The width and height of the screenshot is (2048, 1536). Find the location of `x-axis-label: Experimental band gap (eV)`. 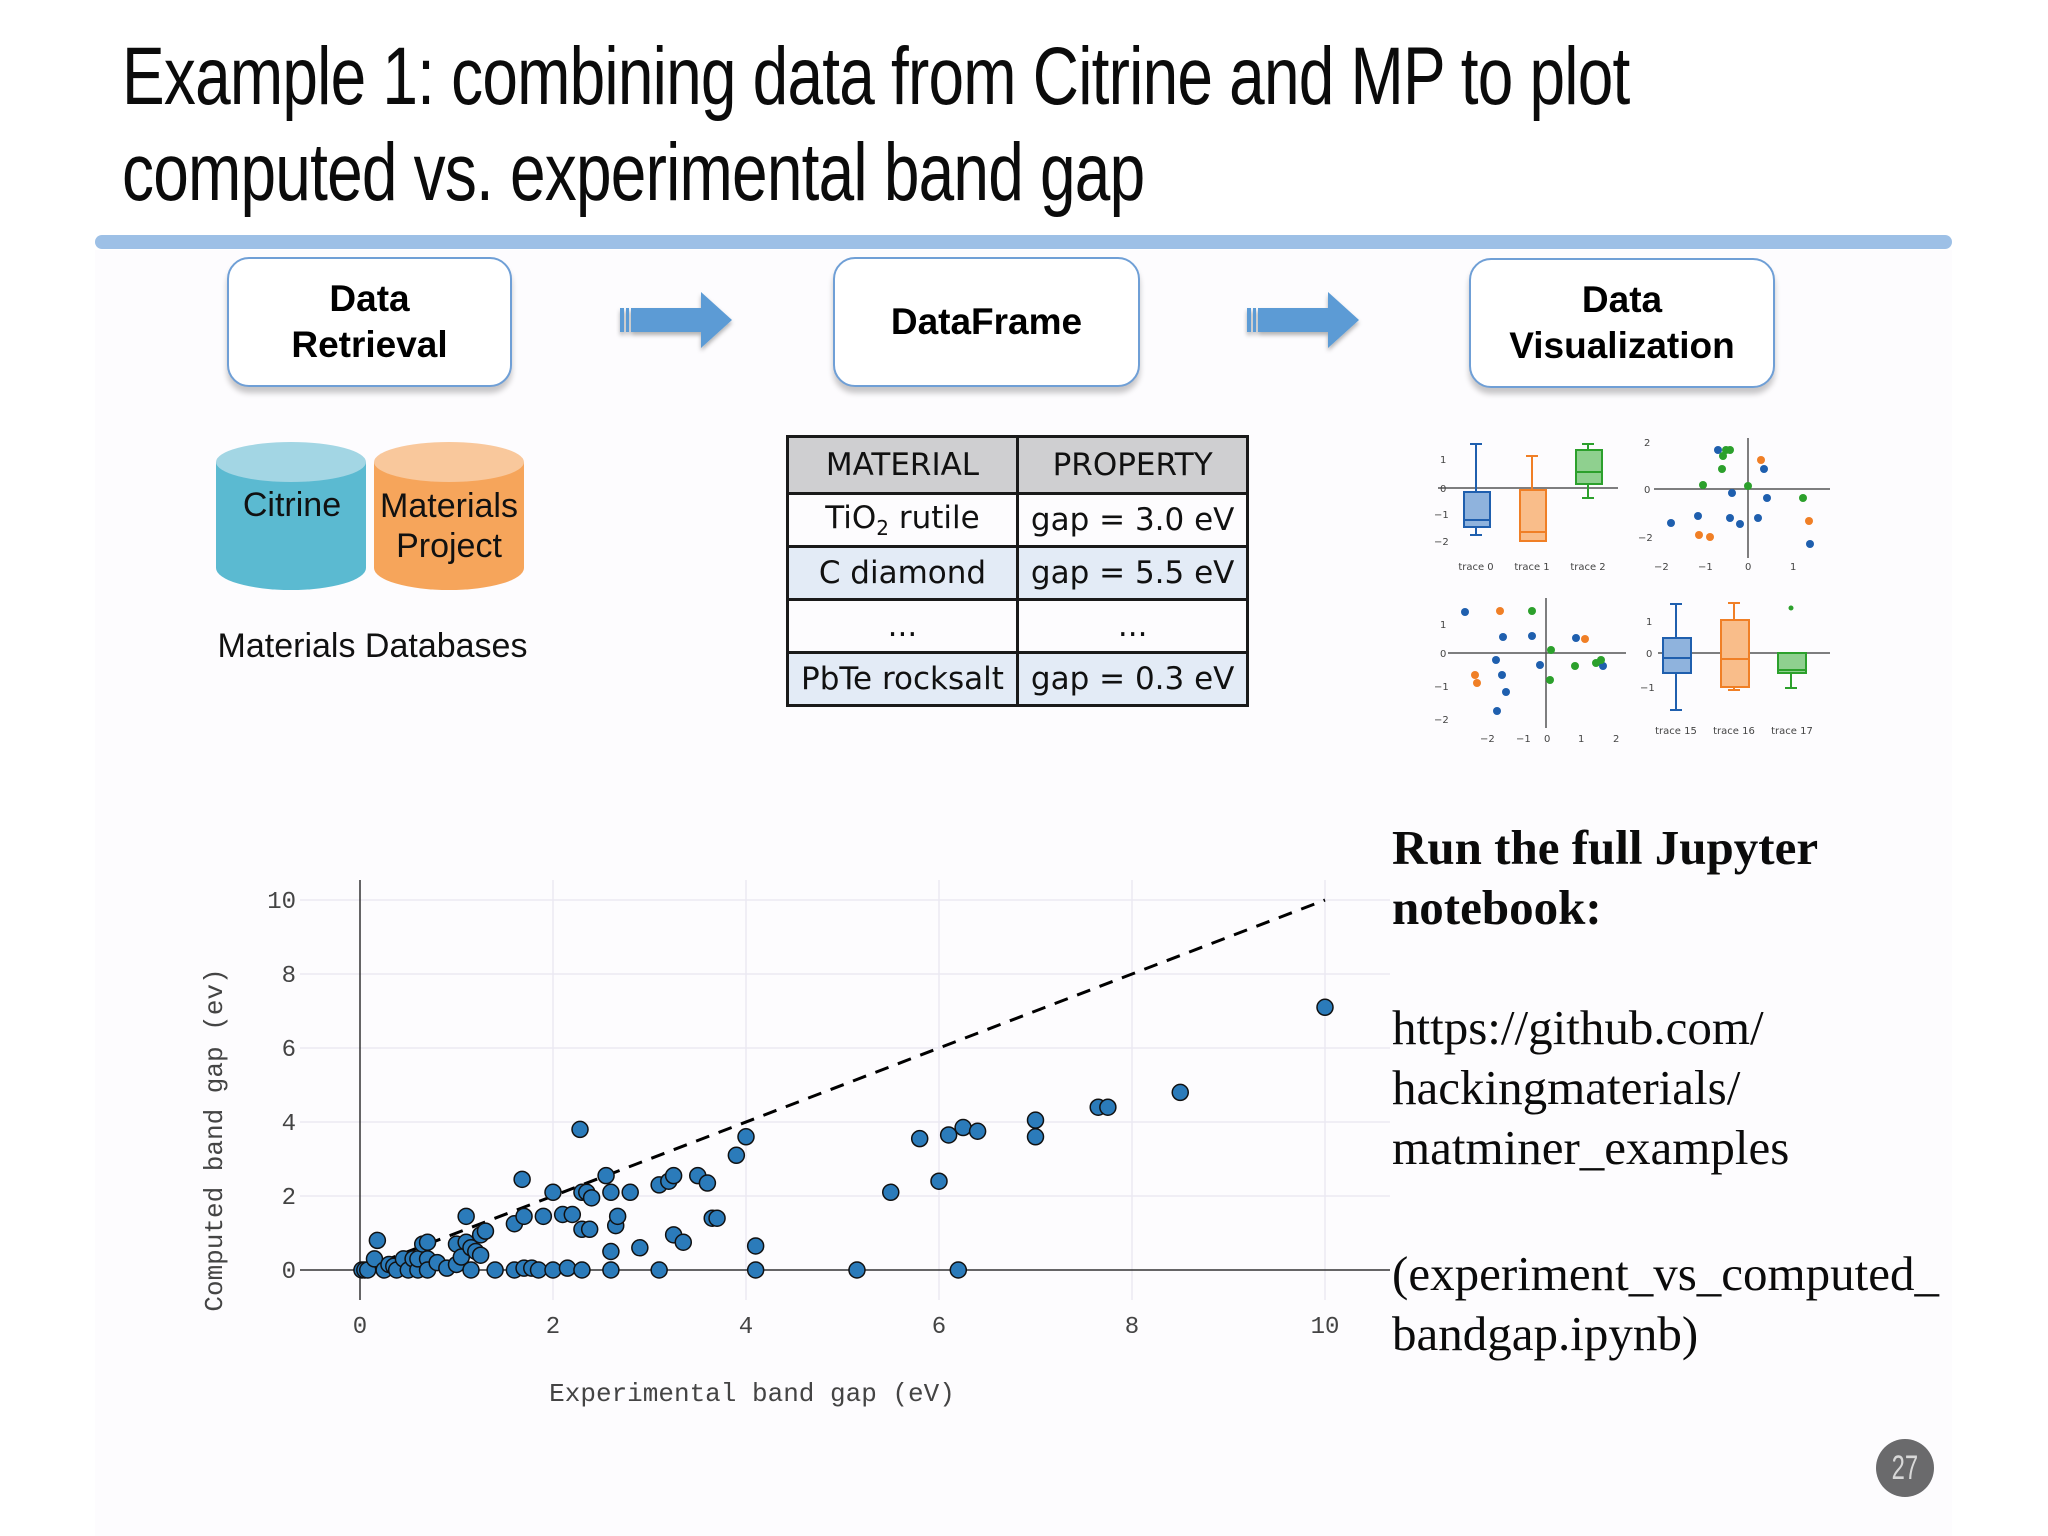

x-axis-label: Experimental band gap (eV) is located at coordinates (752, 1394).